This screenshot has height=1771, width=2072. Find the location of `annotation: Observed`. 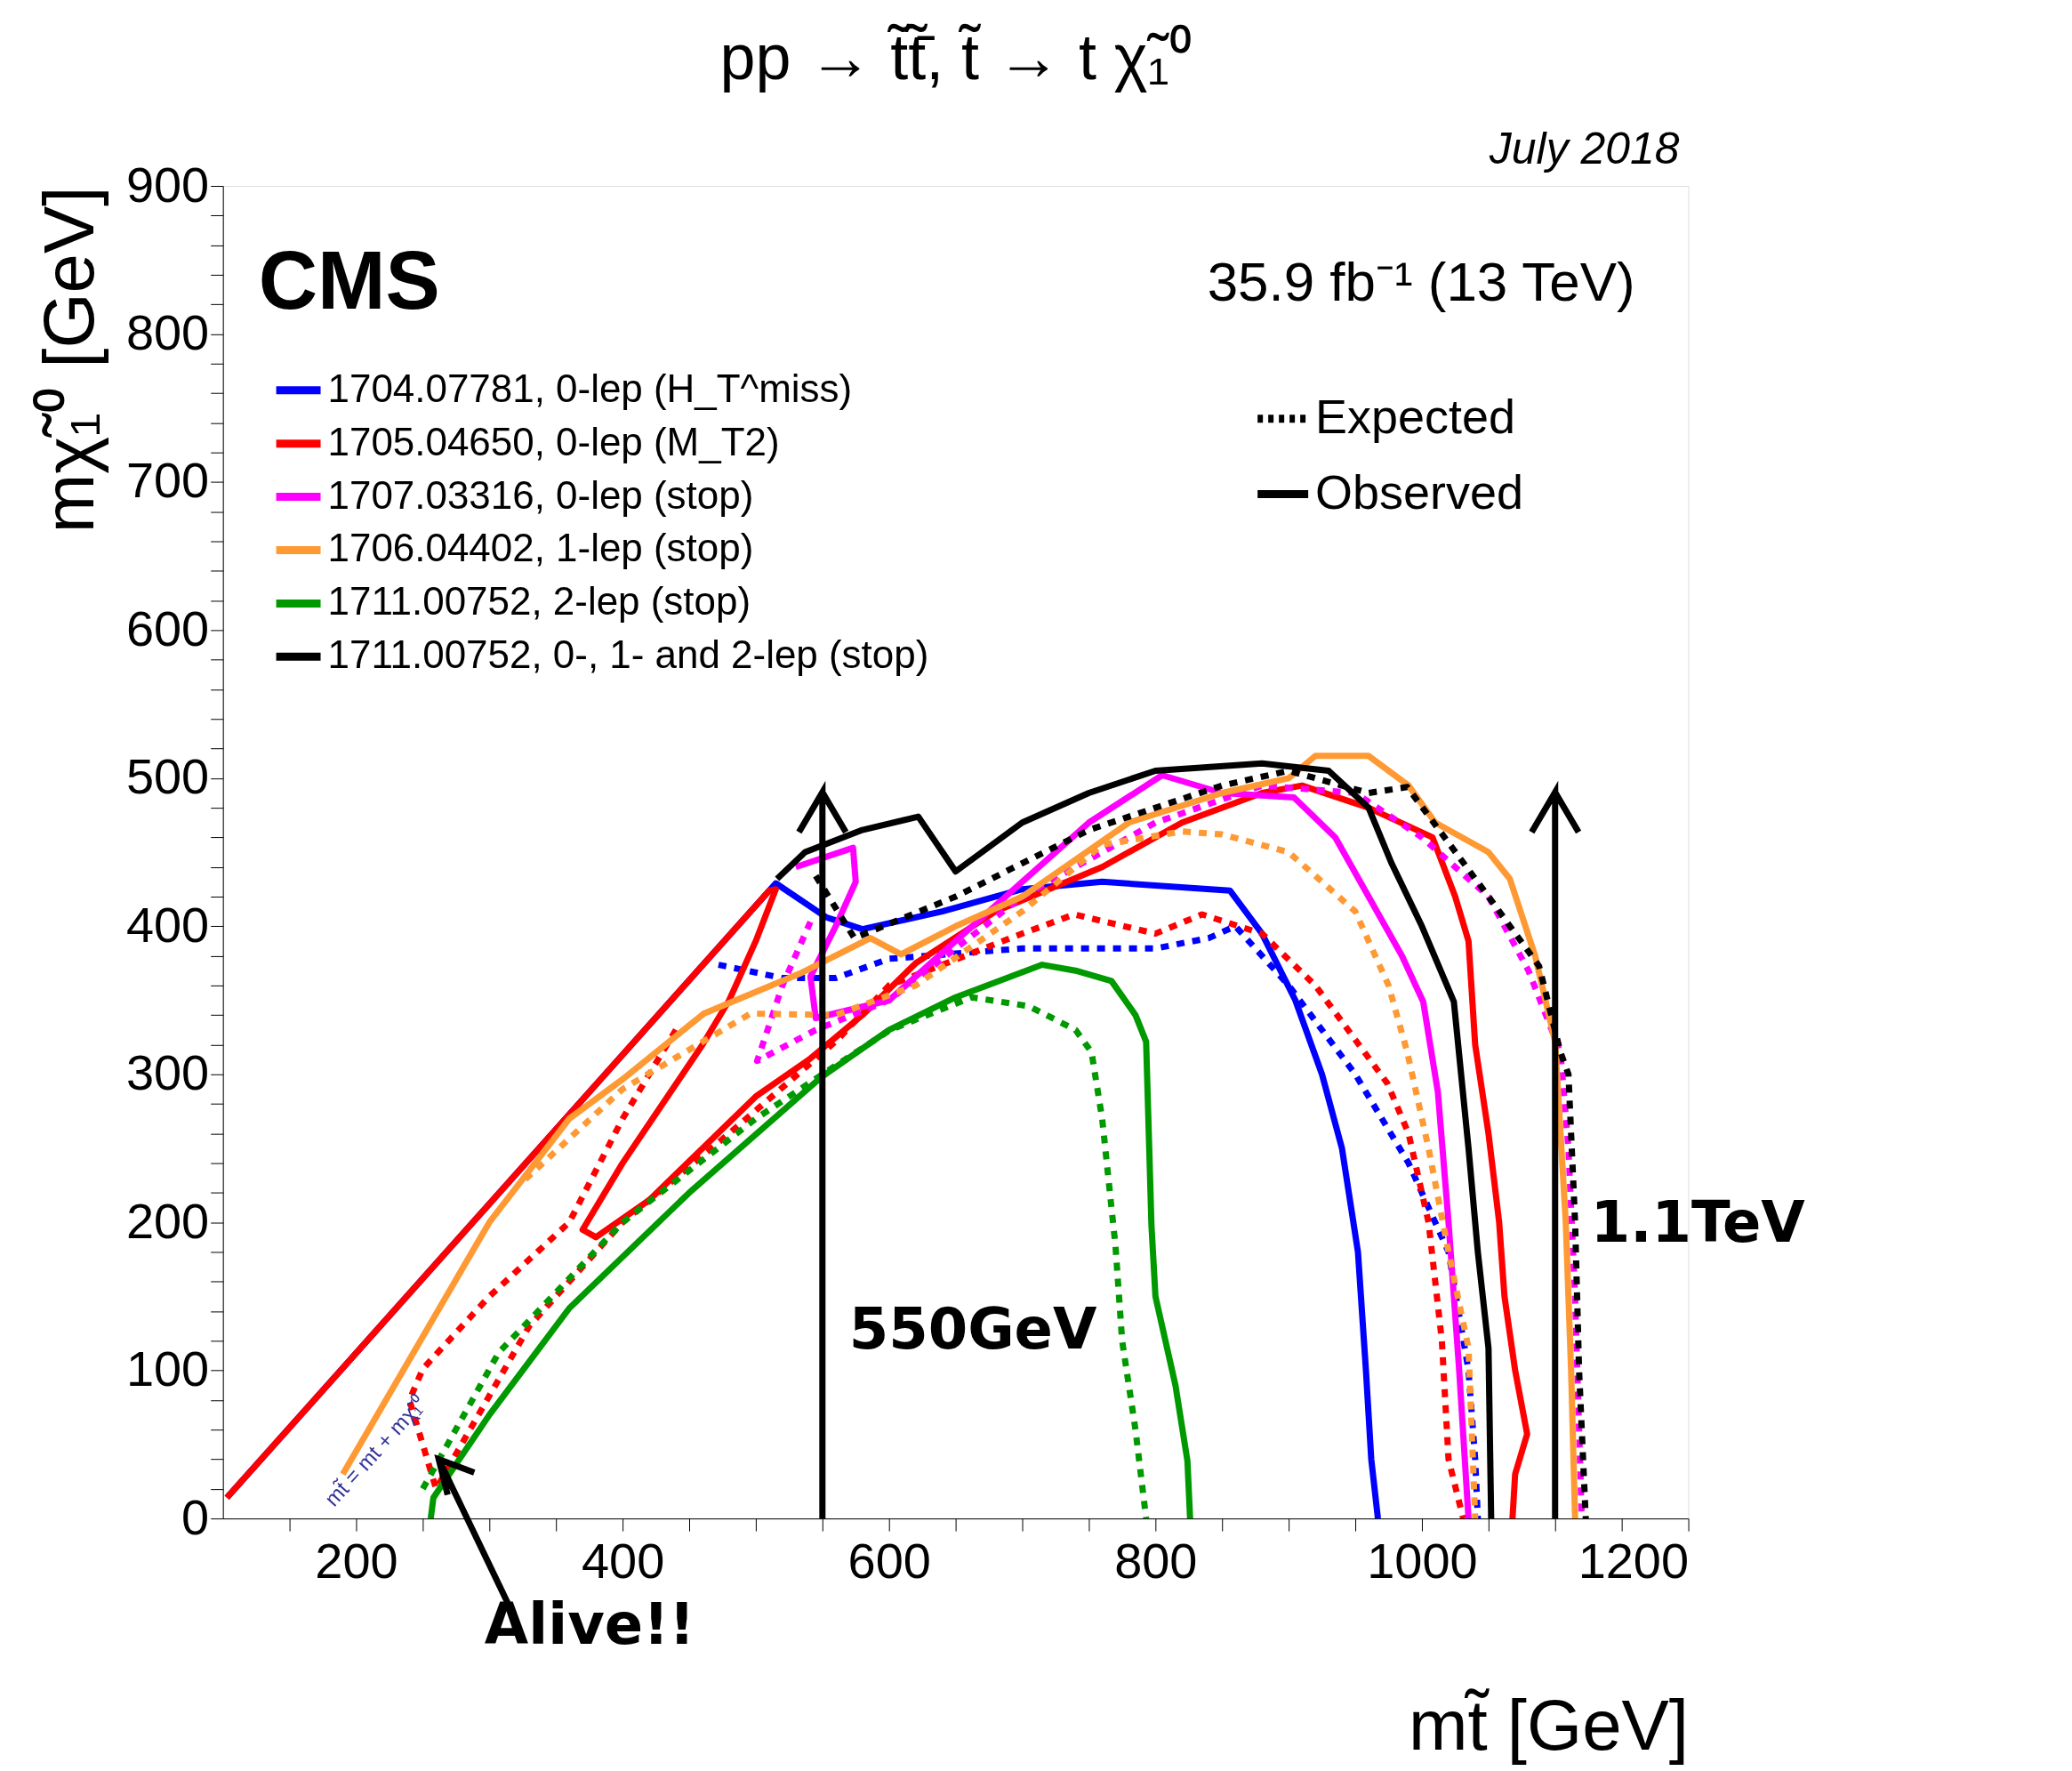

annotation: Observed is located at coordinates (1419, 491).